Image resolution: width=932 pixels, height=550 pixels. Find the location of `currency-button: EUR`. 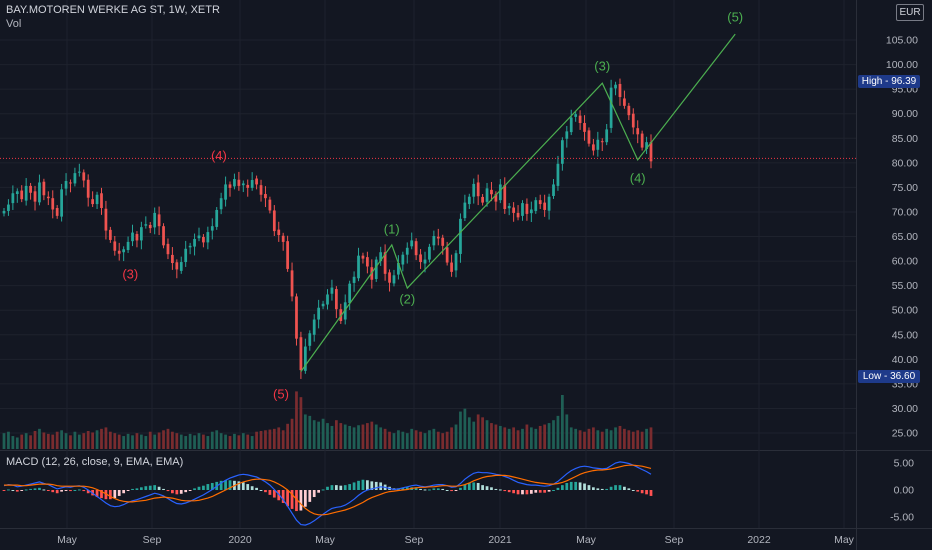

currency-button: EUR is located at coordinates (910, 12).